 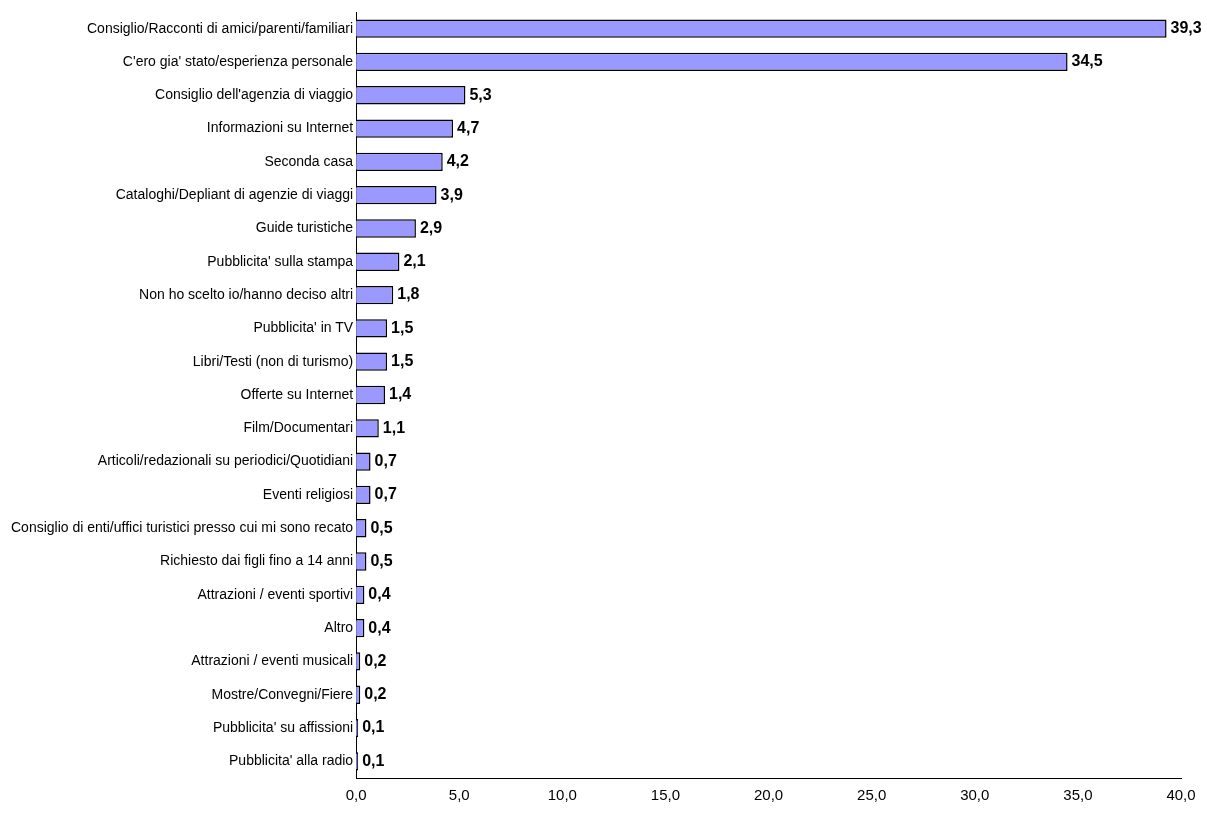 What do you see at coordinates (468, 127) in the screenshot?
I see `data-label: 4,7` at bounding box center [468, 127].